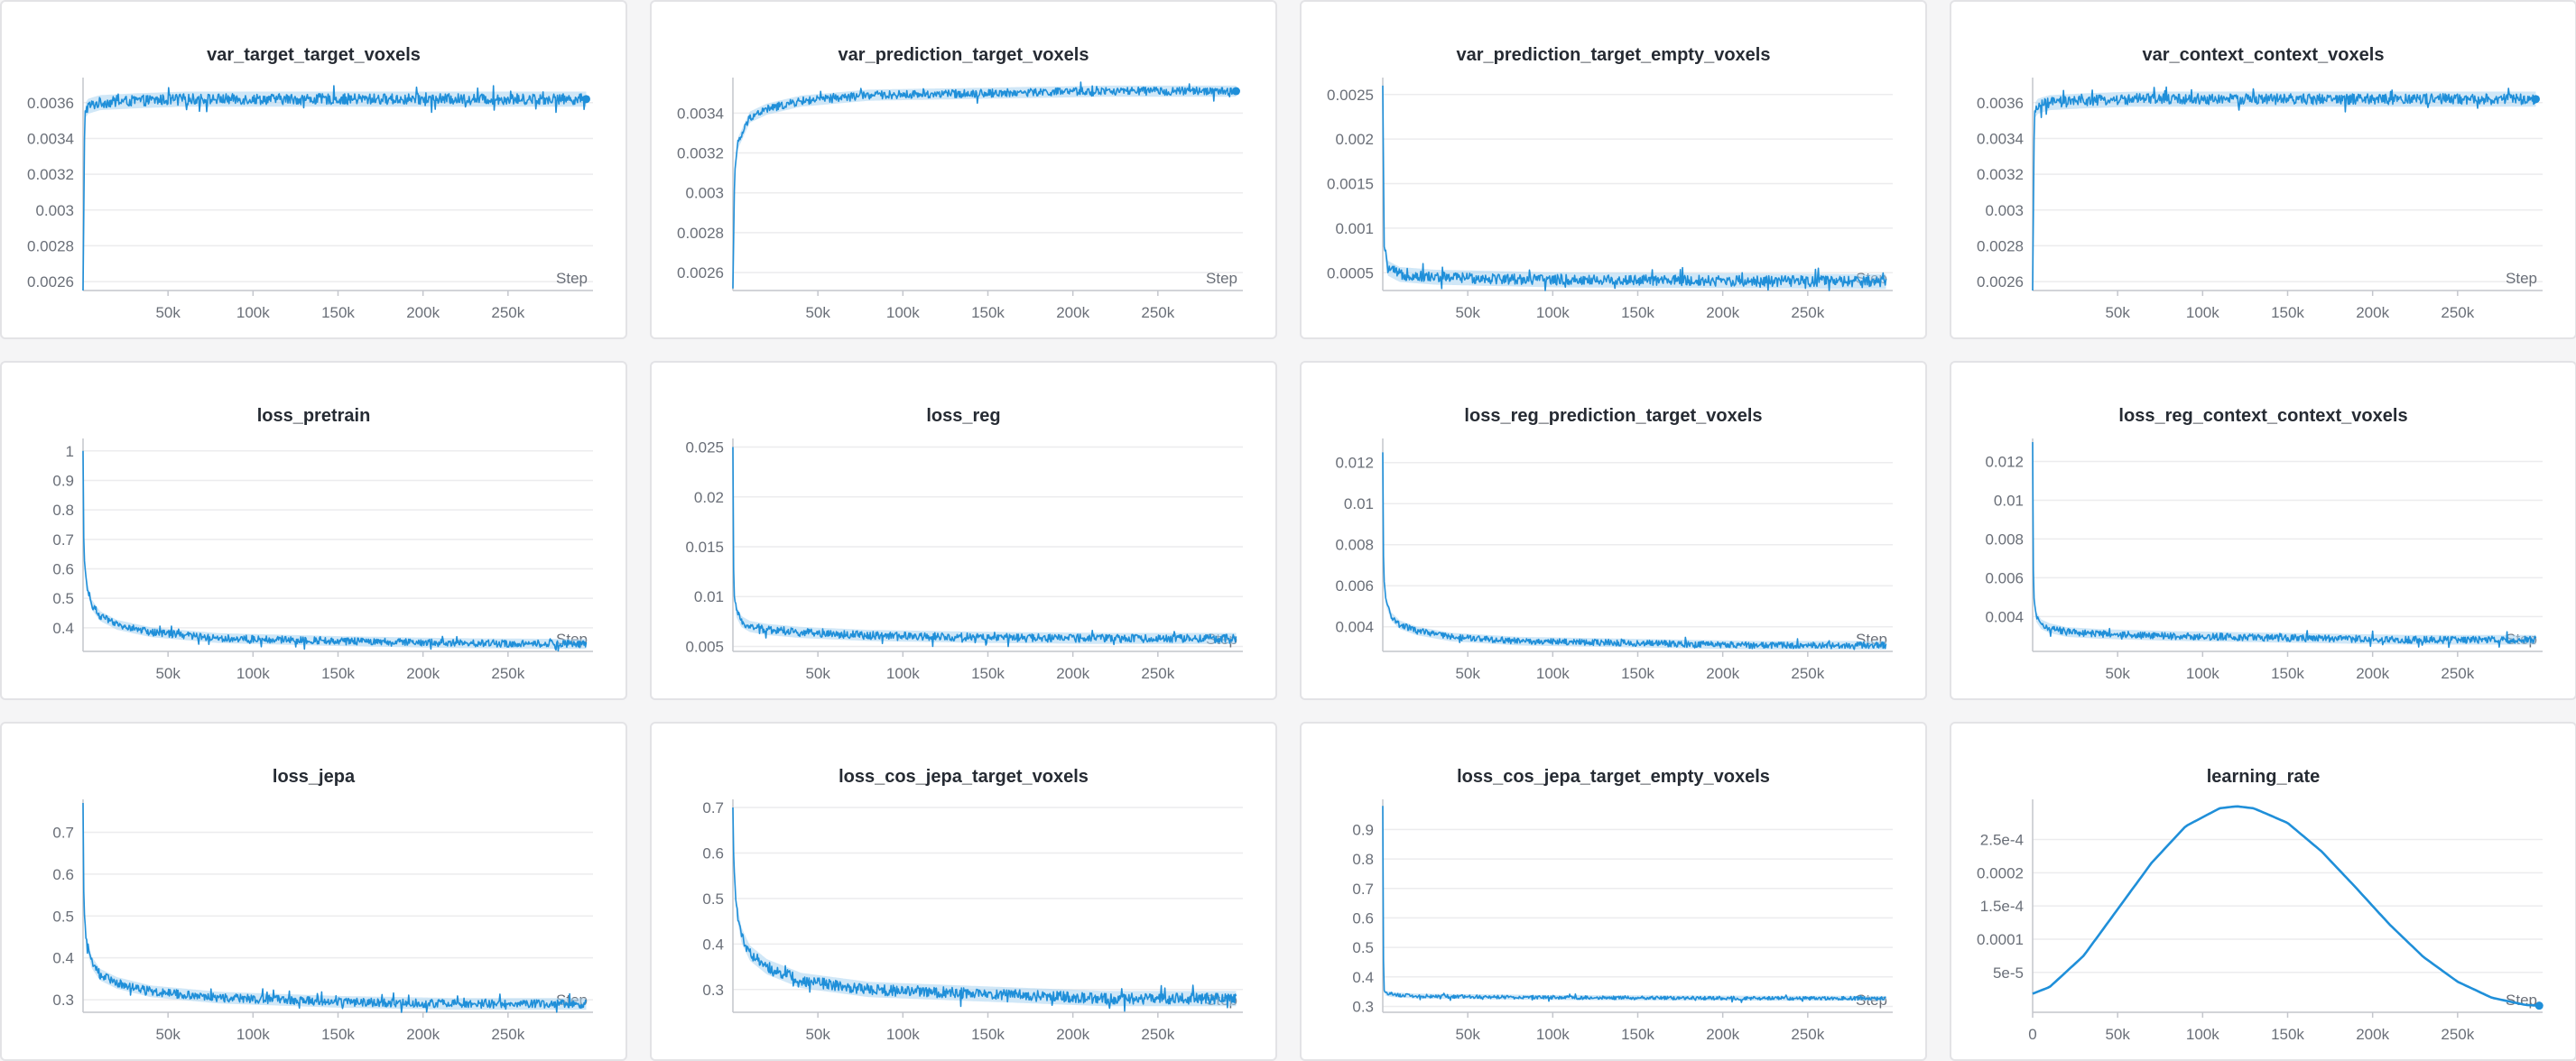 The height and width of the screenshot is (1061, 2576). What do you see at coordinates (2001, 940) in the screenshot?
I see `y-tick-label: 0.0001` at bounding box center [2001, 940].